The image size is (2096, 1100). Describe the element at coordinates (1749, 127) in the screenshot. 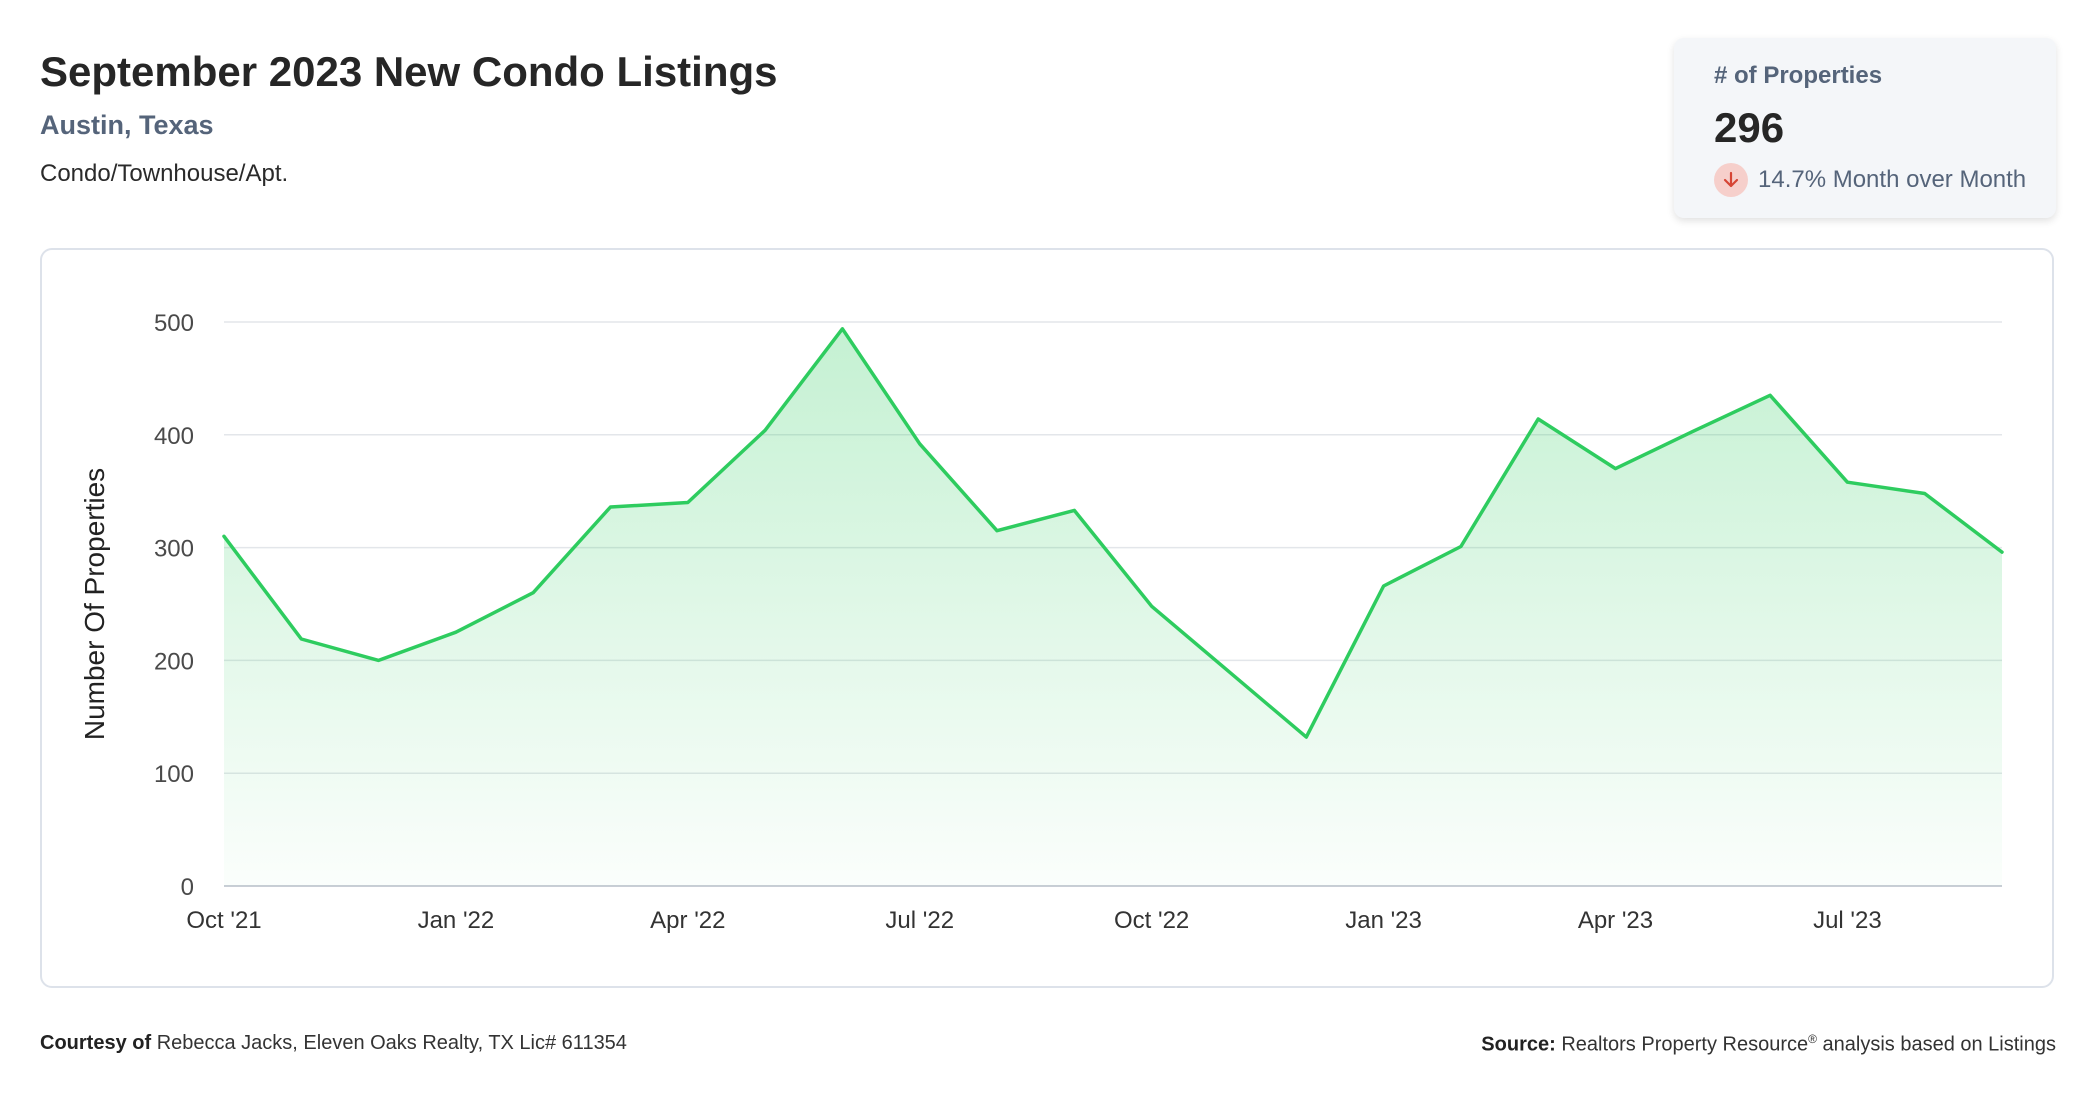

I see `kpi-value: 296` at that location.